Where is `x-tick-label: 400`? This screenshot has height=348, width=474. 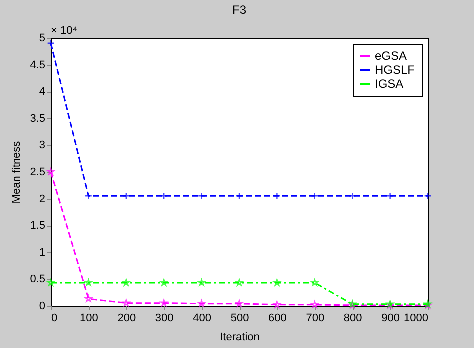 x-tick-label: 400 is located at coordinates (202, 318).